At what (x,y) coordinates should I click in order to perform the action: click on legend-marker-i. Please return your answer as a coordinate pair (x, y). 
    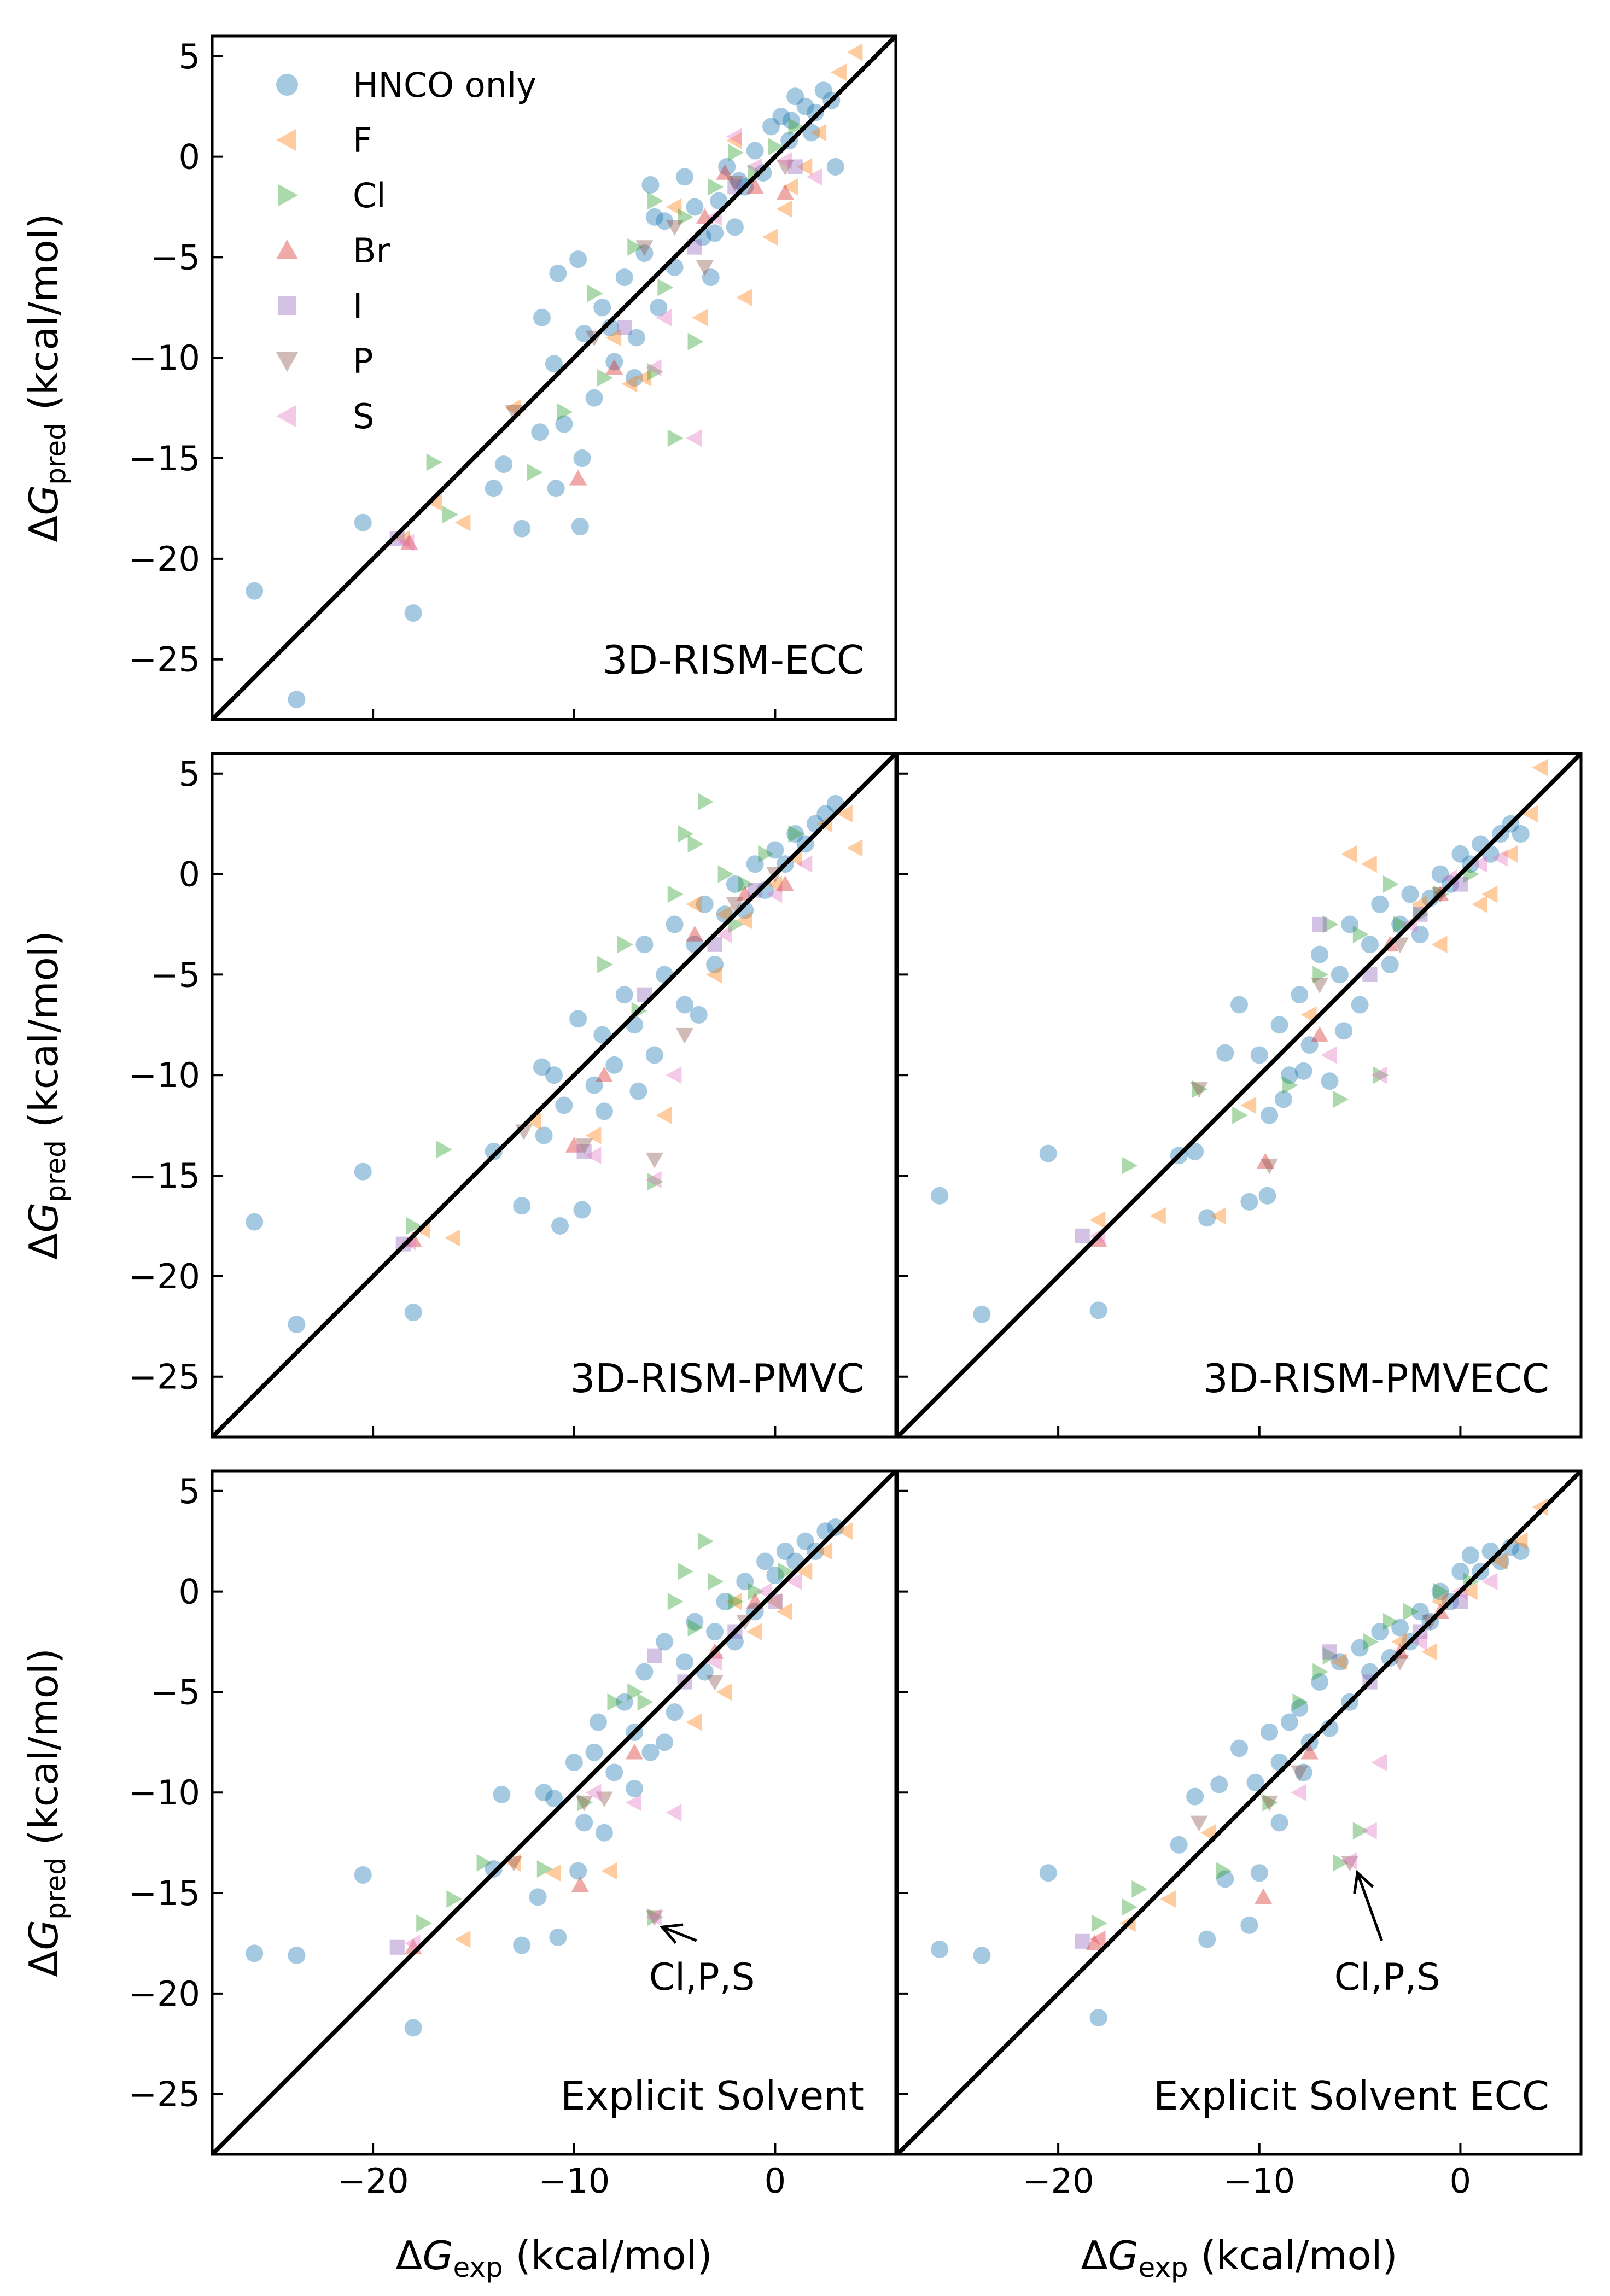
    Looking at the image, I should click on (287, 305).